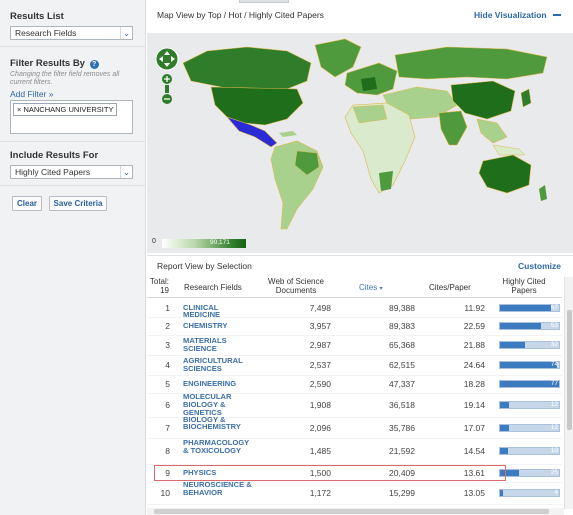 This screenshot has width=573, height=515. Describe the element at coordinates (474, 365) in the screenshot. I see `cites-per-paper-cell: 24.64` at that location.